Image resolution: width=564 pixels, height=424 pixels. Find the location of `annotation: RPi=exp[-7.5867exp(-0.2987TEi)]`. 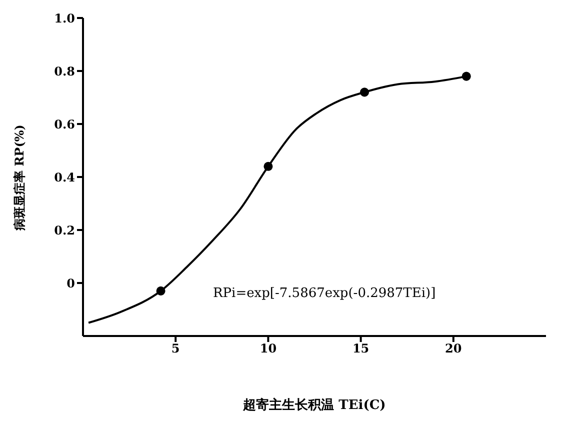

annotation: RPi=exp[-7.5867exp(-0.2987TEi)] is located at coordinates (324, 293).